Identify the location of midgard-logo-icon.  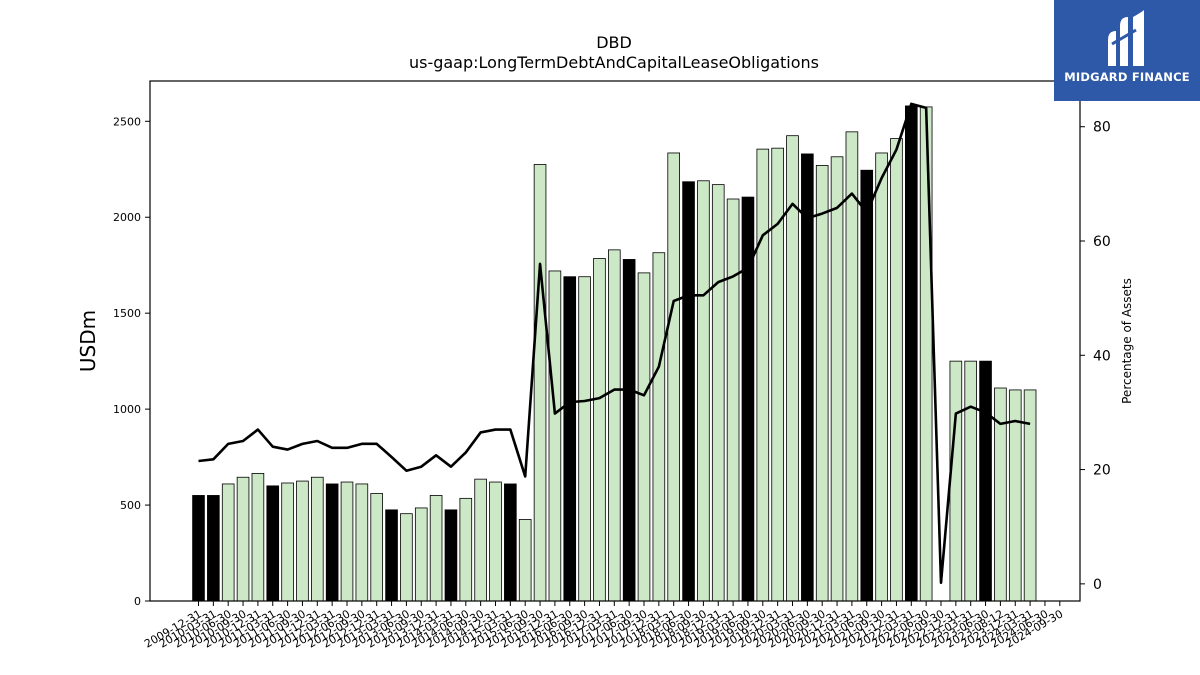
(1126, 38).